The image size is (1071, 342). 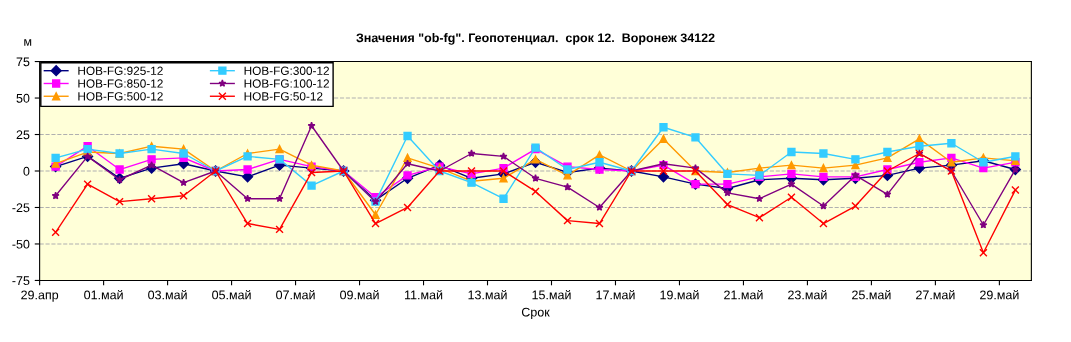 I want to click on x-tick-label: 17.май, so click(x=615, y=294).